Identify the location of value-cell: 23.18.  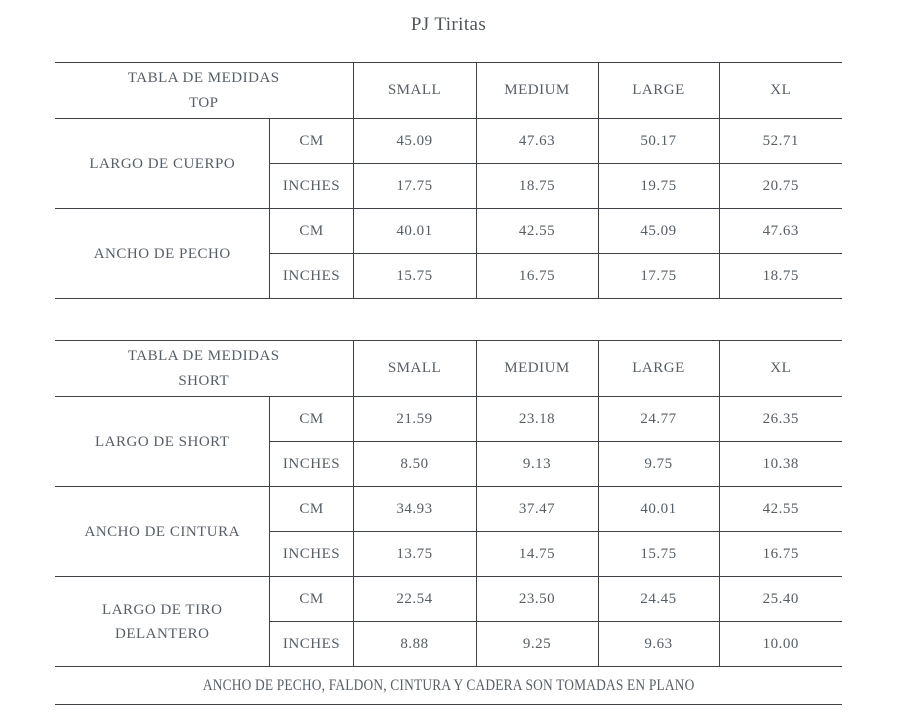
(537, 419).